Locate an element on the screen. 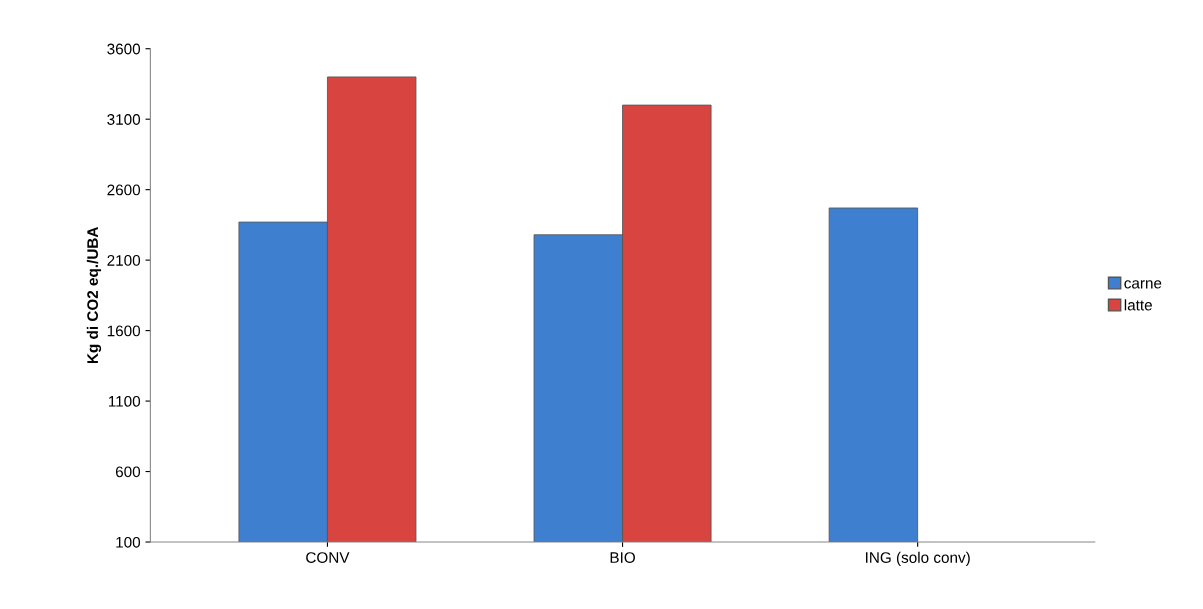  y-axis-title: Kg di CO2 eq./UBA is located at coordinates (94, 295).